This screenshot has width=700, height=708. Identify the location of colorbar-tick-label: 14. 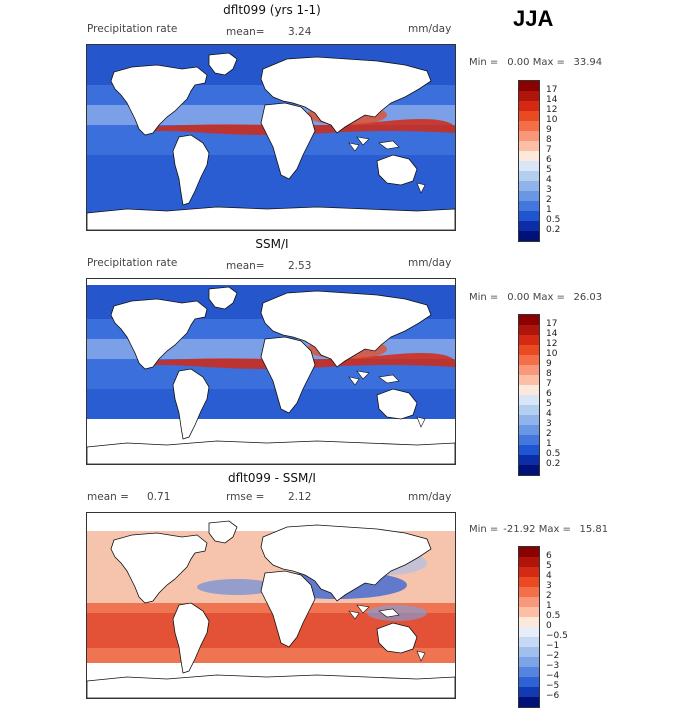
(552, 334).